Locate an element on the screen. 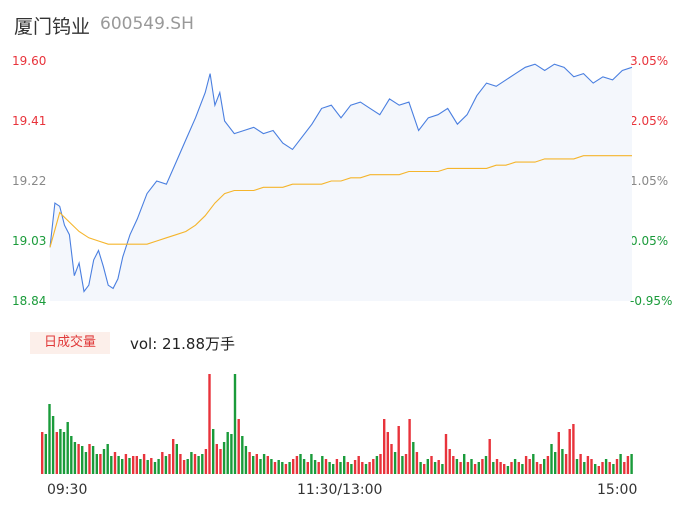 This screenshot has height=524, width=686. x-tick-label: 09:30 is located at coordinates (67, 490).